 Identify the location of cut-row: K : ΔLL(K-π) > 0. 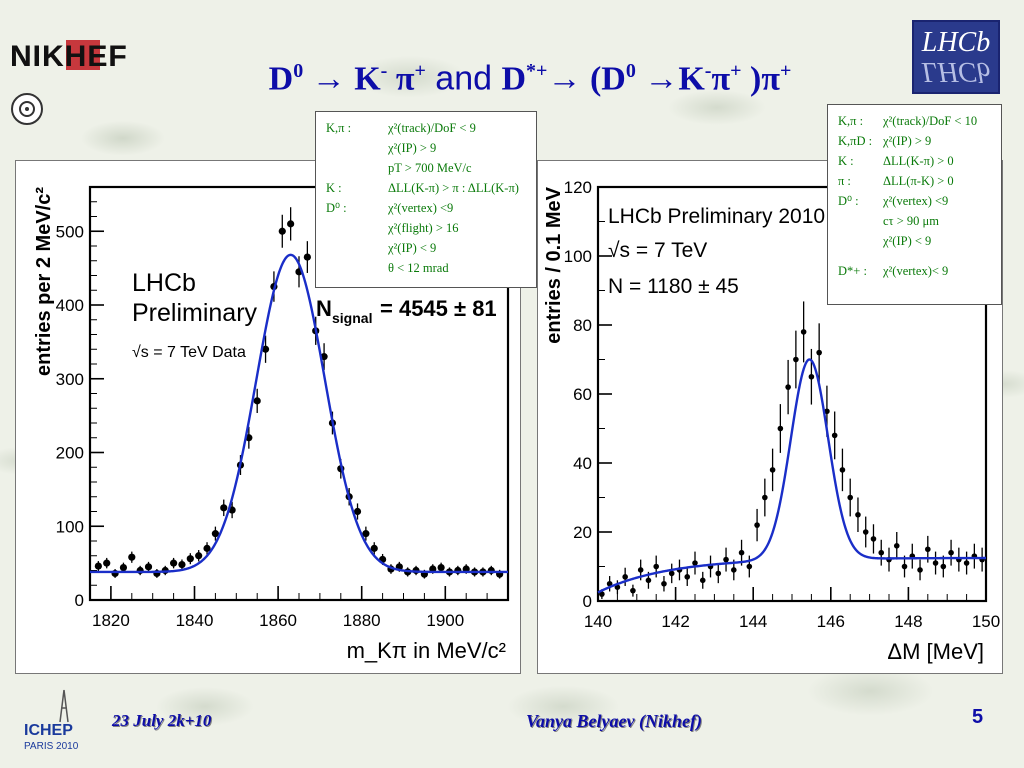
(916, 161).